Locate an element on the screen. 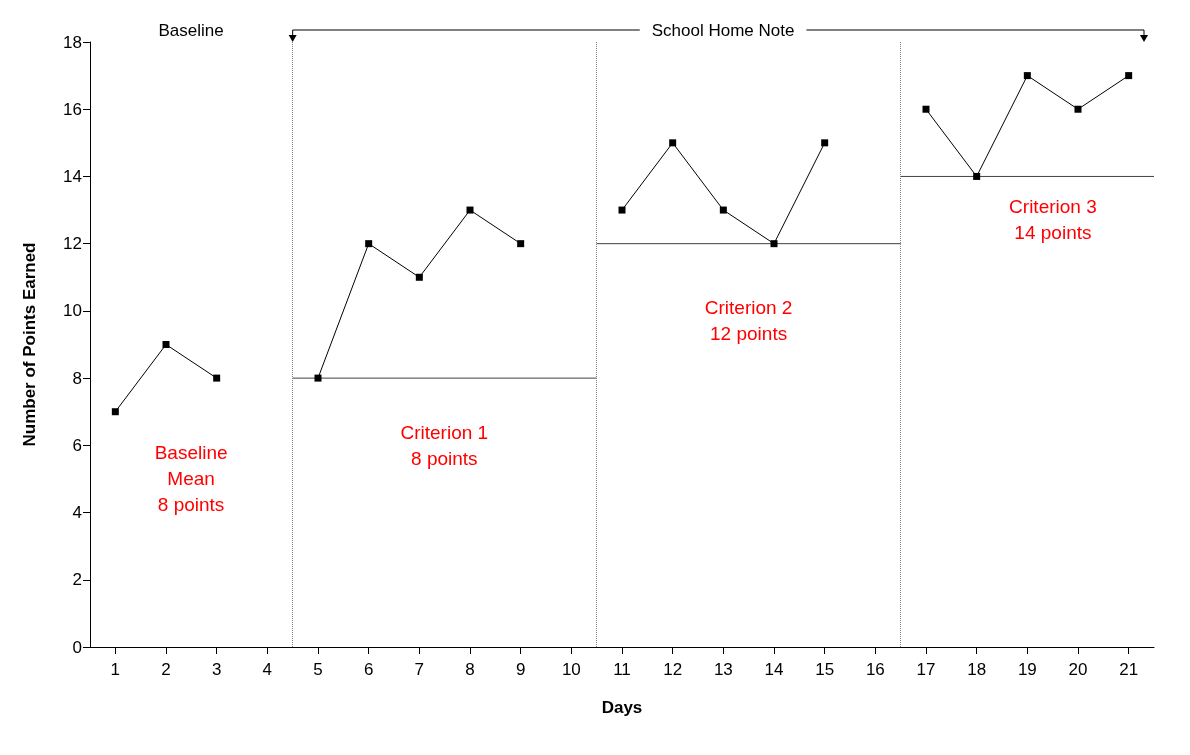  x-tick-label: 4 is located at coordinates (267, 669).